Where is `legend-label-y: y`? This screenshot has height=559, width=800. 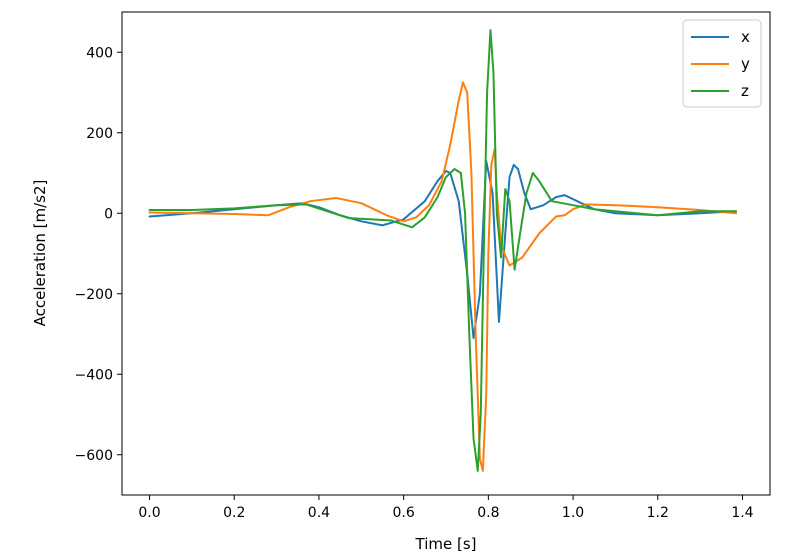 legend-label-y: y is located at coordinates (745, 64).